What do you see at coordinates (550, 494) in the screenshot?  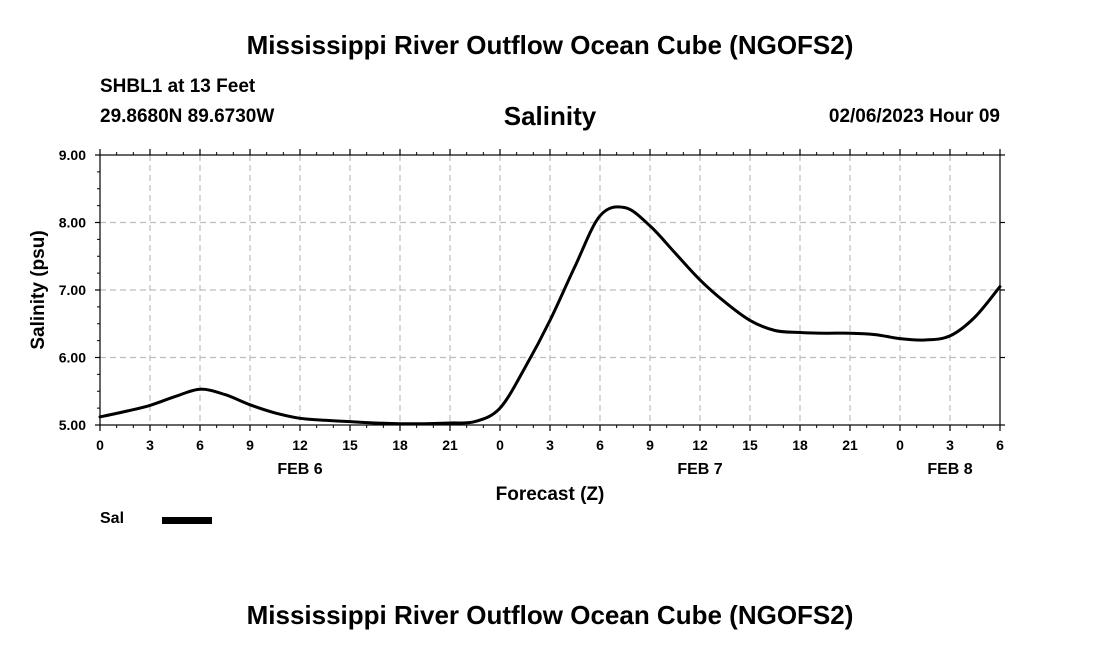 I see `x-axis-label: Forecast (Z)` at bounding box center [550, 494].